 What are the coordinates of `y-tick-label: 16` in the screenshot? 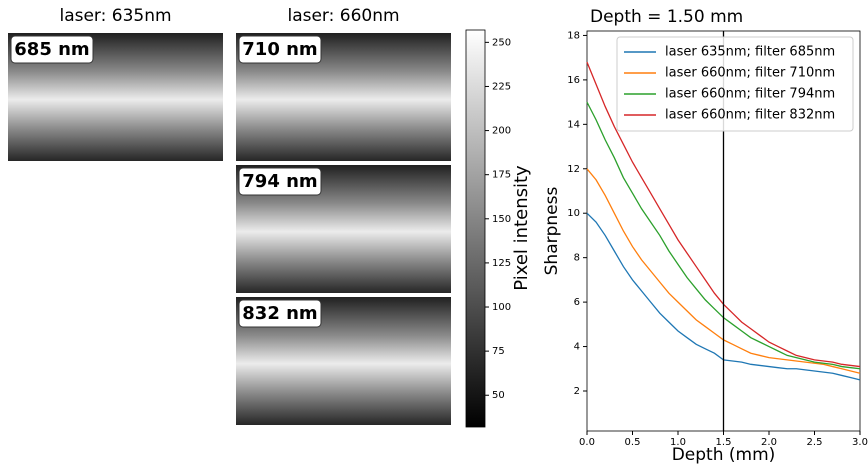 It's located at (573, 80).